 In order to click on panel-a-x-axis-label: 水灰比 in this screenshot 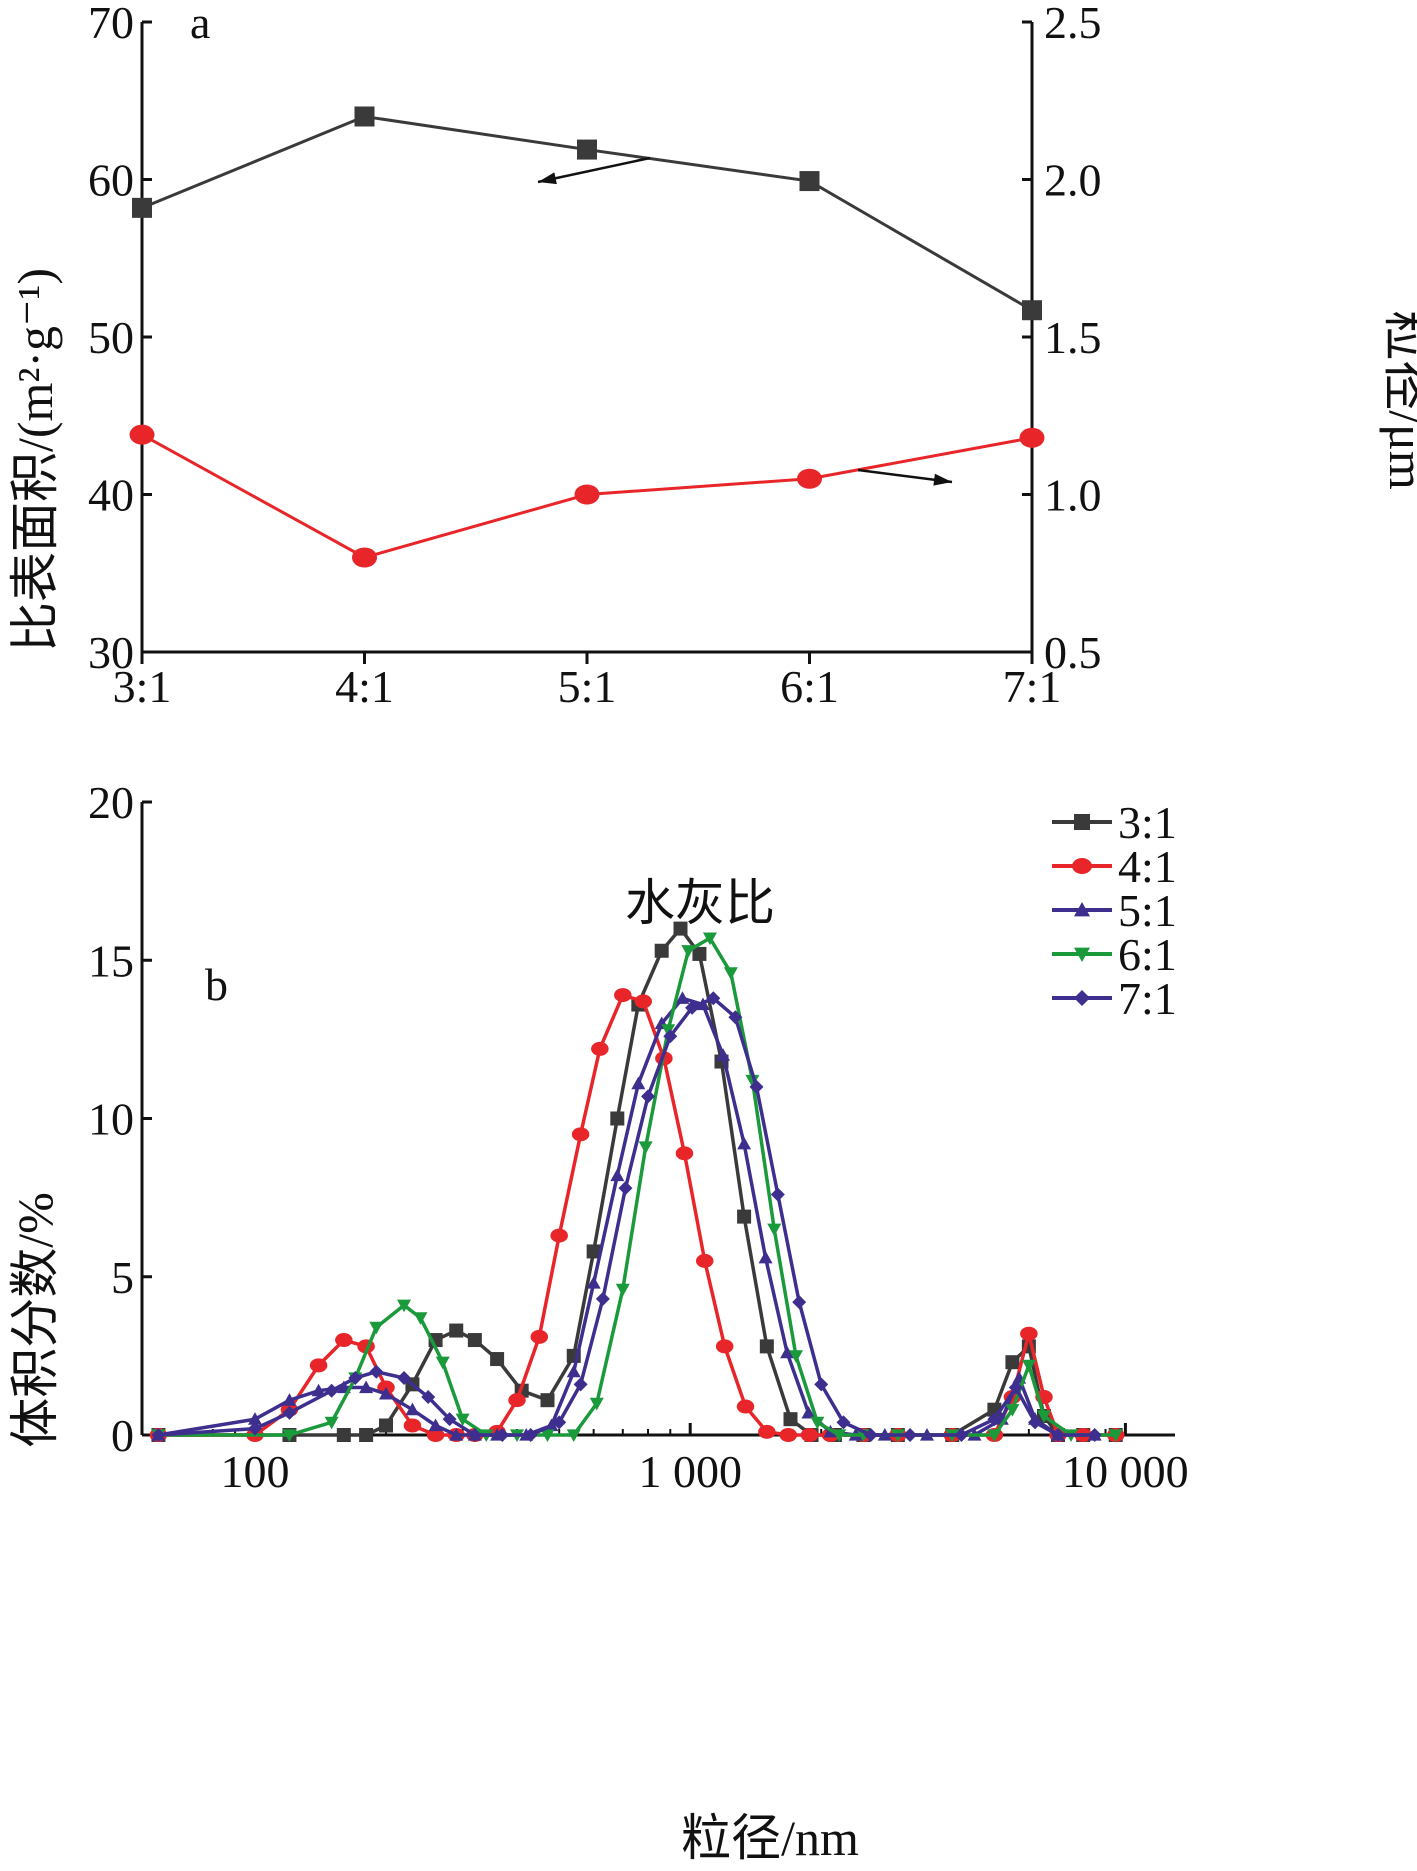, I will do `click(700, 903)`.